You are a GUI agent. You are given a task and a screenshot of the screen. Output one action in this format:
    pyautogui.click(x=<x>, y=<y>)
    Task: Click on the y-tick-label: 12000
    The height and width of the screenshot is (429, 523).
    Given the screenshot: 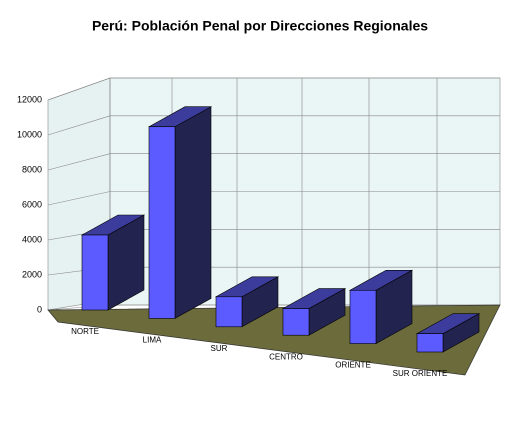 What is the action you would take?
    pyautogui.click(x=29, y=99)
    